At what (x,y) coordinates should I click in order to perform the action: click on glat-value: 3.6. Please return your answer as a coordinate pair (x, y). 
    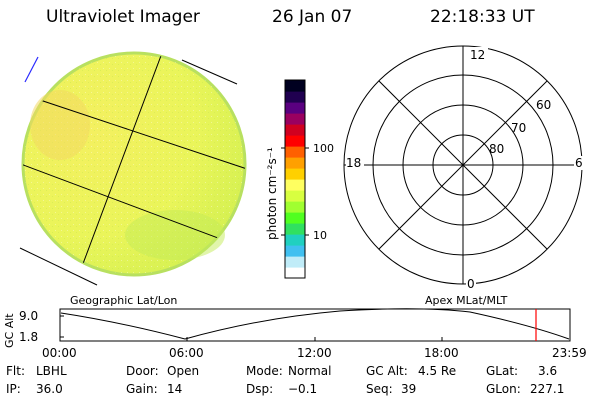
    Looking at the image, I should click on (548, 371).